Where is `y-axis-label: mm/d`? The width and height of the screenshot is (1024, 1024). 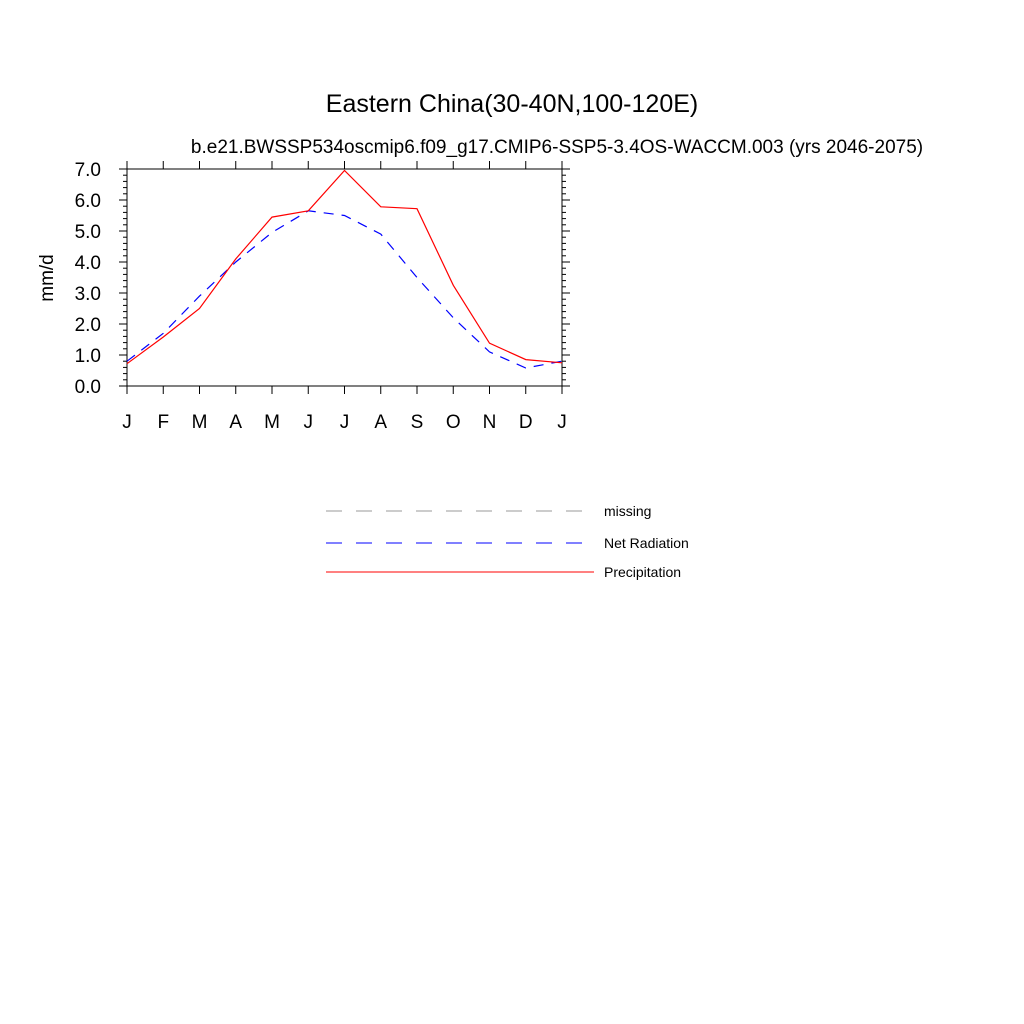 y-axis-label: mm/d is located at coordinates (47, 278).